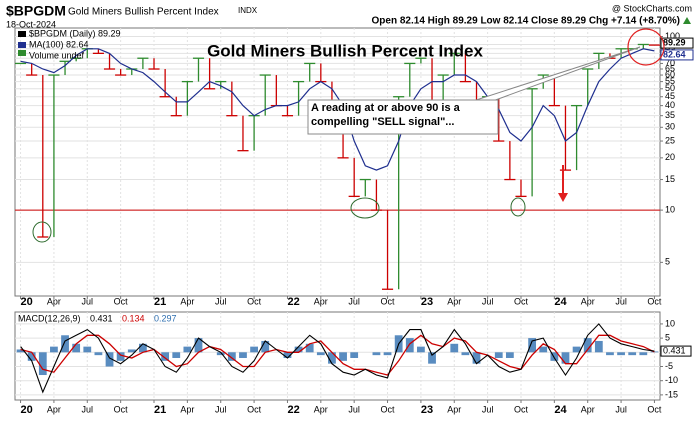  Describe the element at coordinates (248, 10) in the screenshot. I see `exchange: INDX` at that location.